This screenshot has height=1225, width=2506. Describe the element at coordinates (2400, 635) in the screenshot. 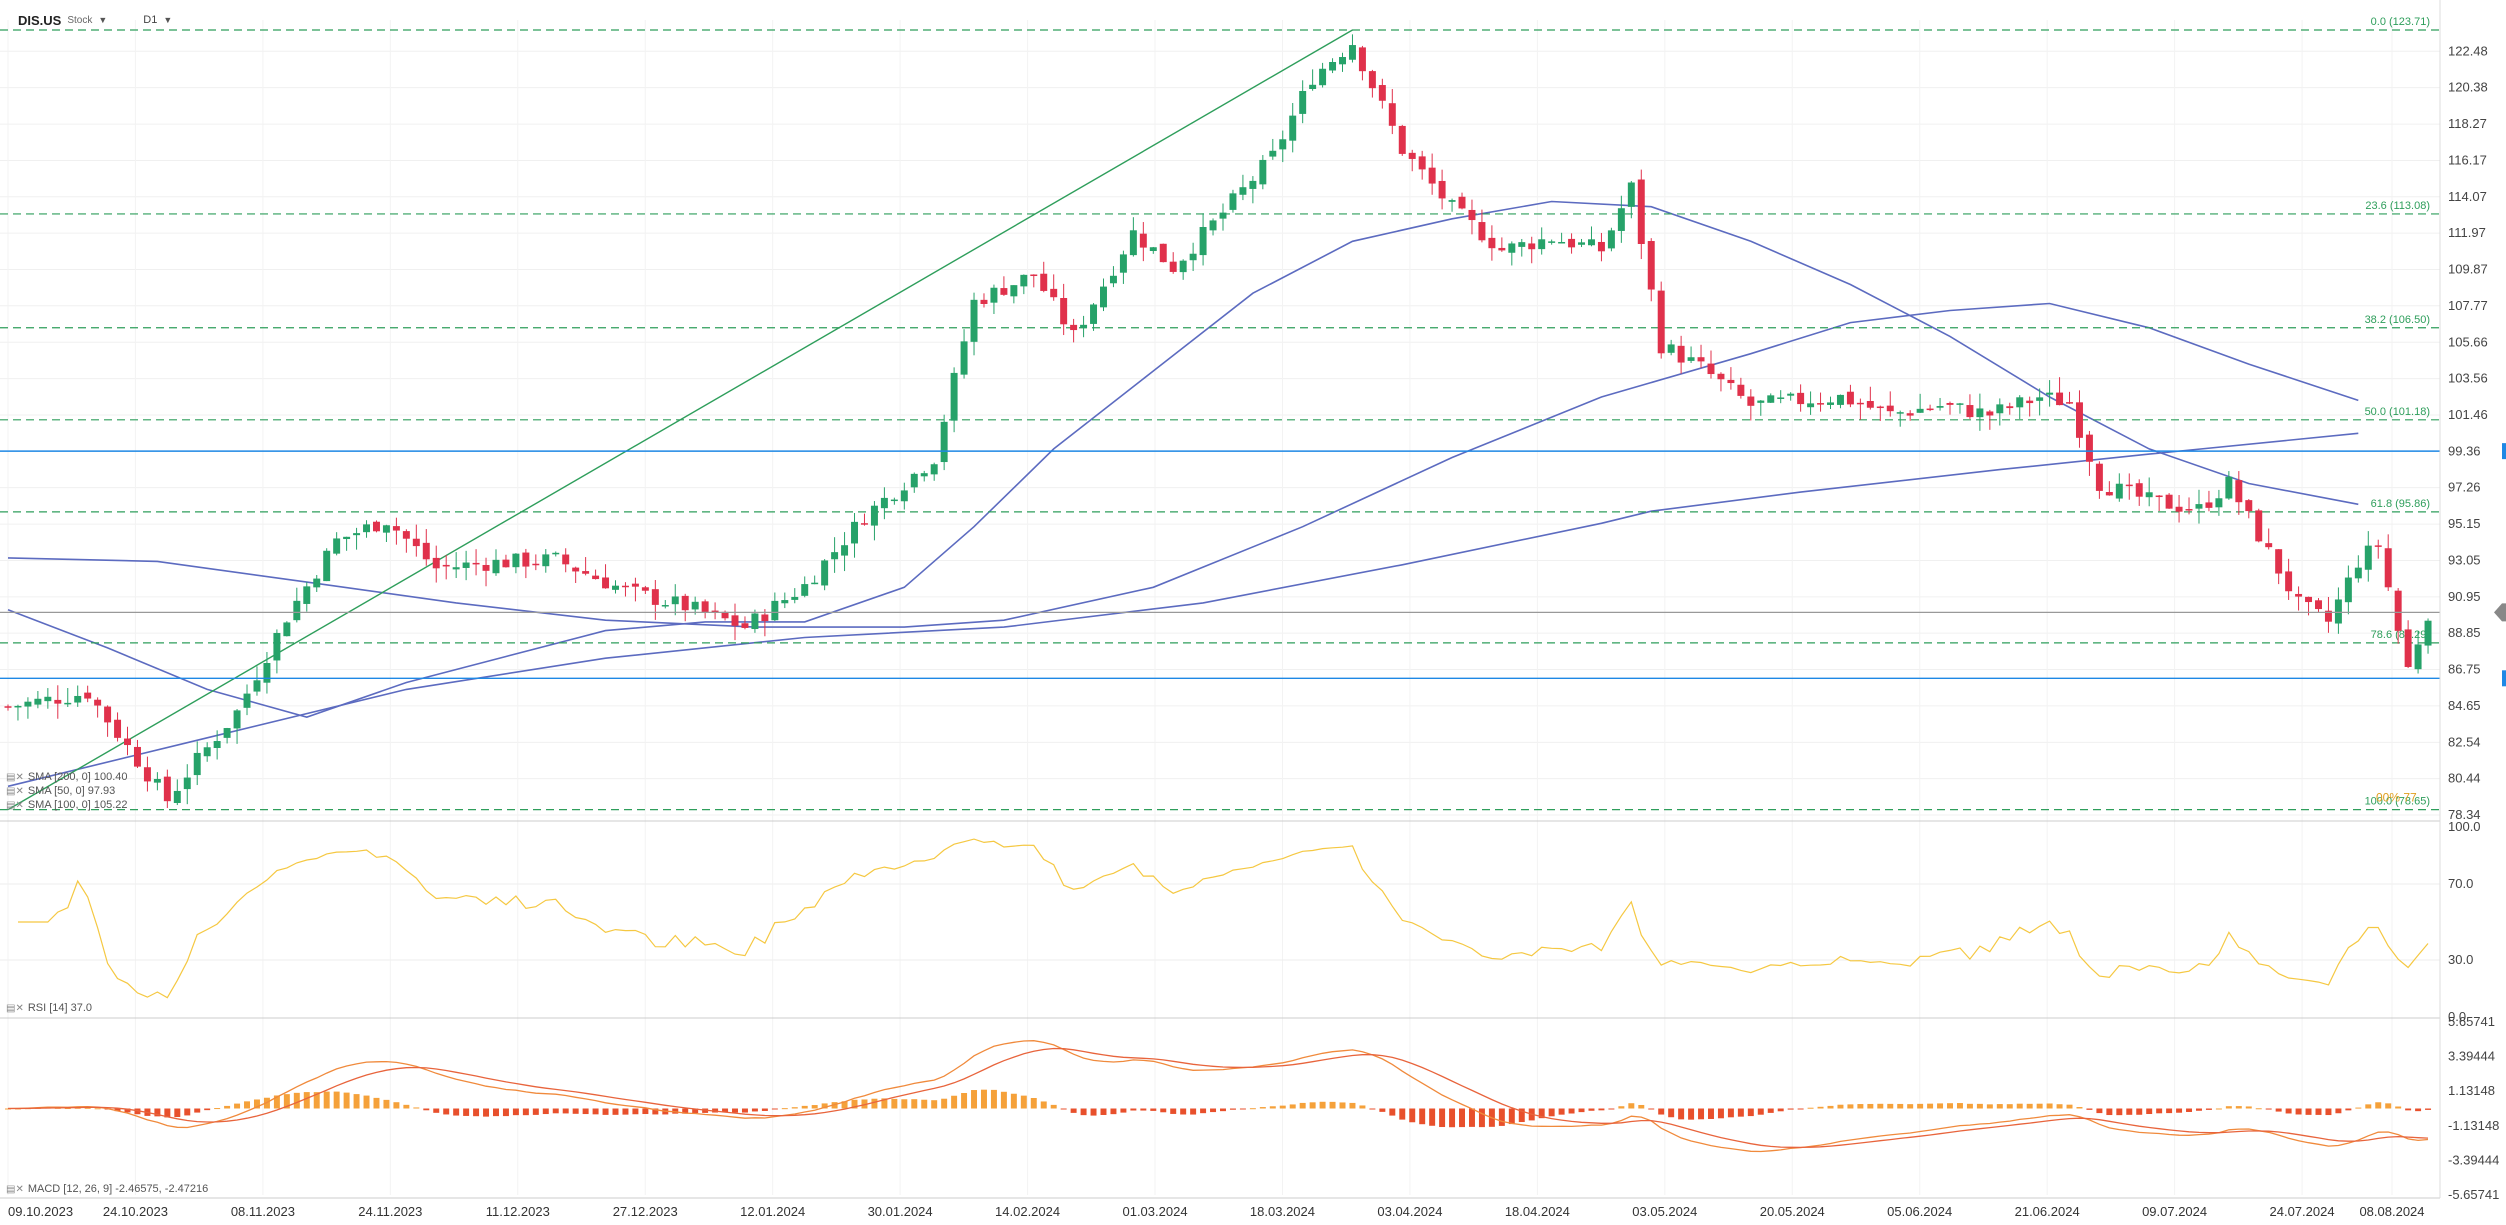

I see `fib-level-label: 78.6 (88.29)` at that location.